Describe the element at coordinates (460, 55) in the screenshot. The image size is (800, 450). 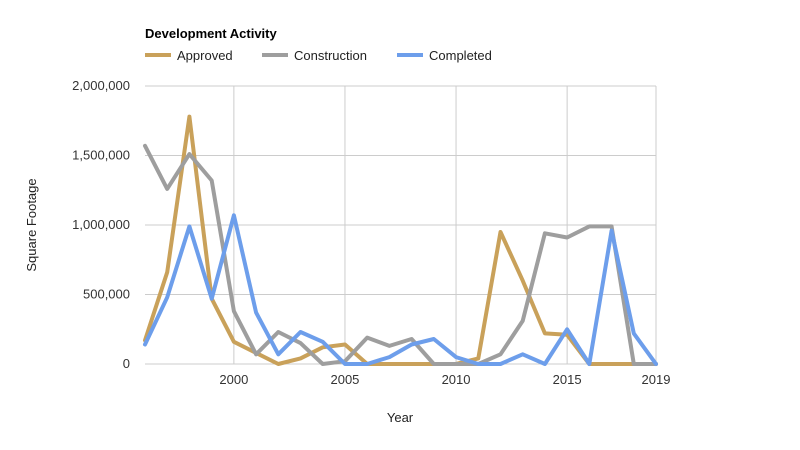
I see `legend-label-completed: Completed` at that location.